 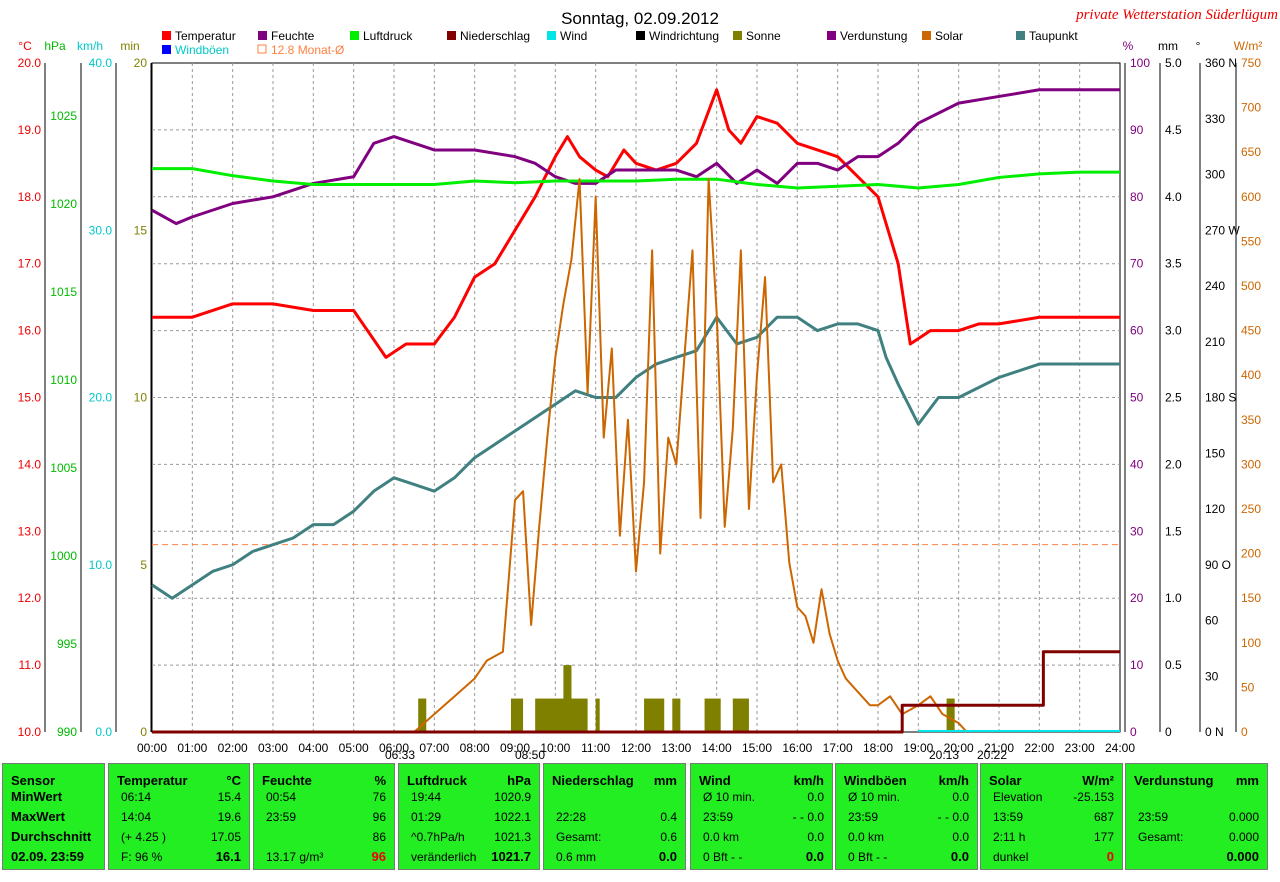 What do you see at coordinates (1133, 732) in the screenshot?
I see `humidity-tick-label: 0` at bounding box center [1133, 732].